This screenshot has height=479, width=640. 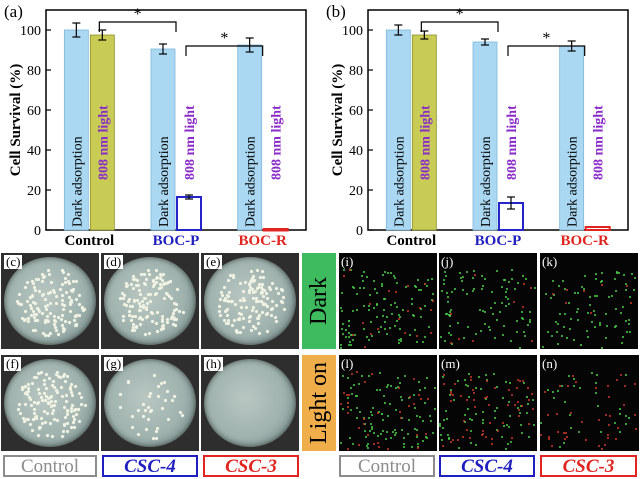 What do you see at coordinates (388, 301) in the screenshot?
I see `fluorescence-image: (i)` at bounding box center [388, 301].